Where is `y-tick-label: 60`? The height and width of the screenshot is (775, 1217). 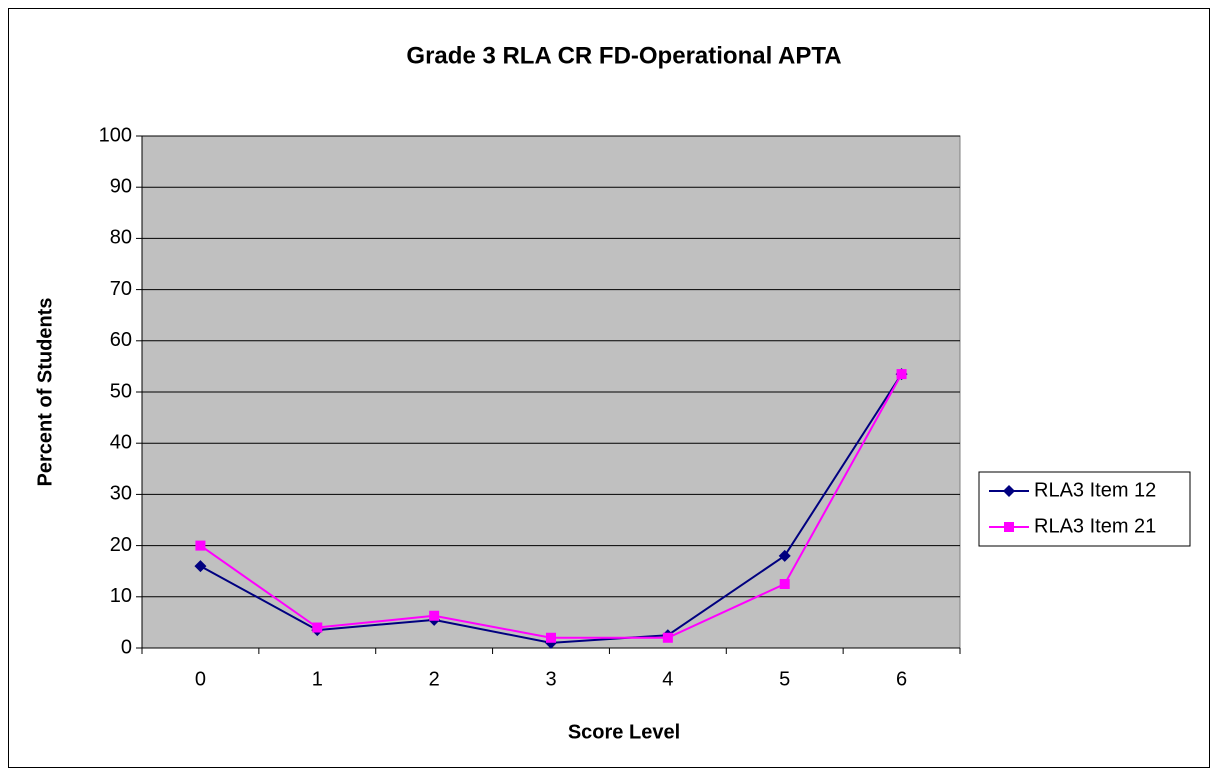 y-tick-label: 60 is located at coordinates (121, 340).